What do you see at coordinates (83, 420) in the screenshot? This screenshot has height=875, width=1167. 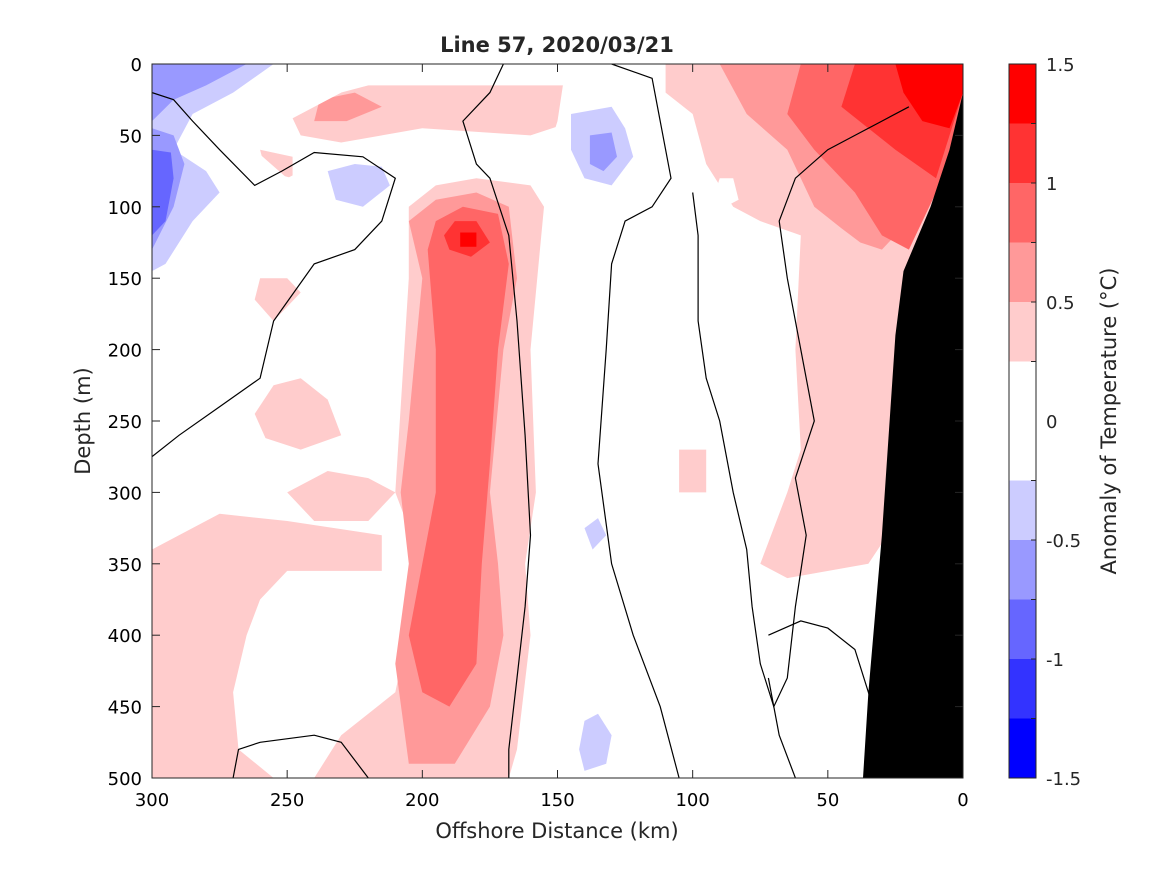 I see `y-axis-label: Depth (m)` at bounding box center [83, 420].